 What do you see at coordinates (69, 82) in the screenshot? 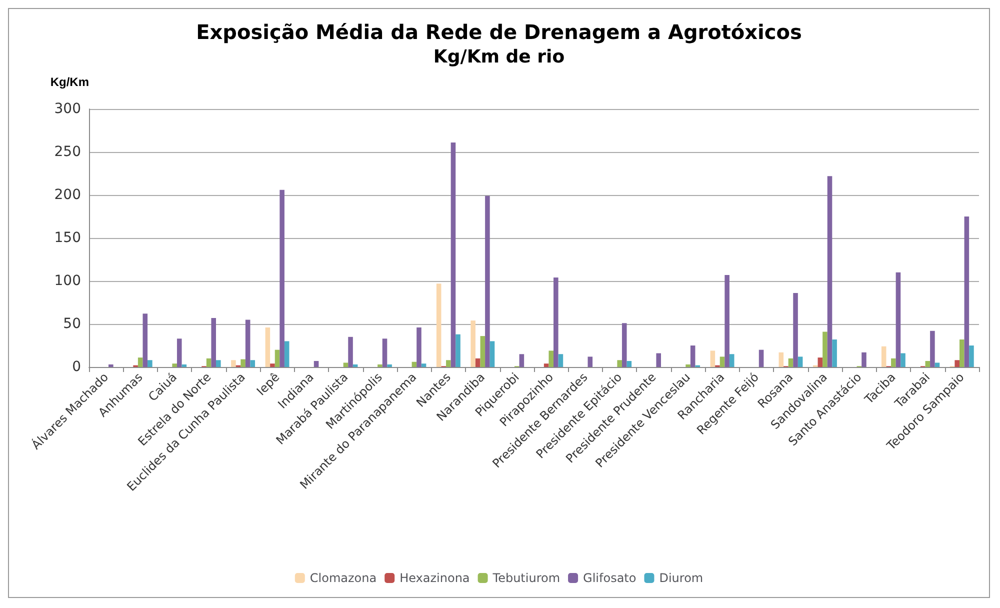
I see `y-axis-title: Kg/Km` at bounding box center [69, 82].